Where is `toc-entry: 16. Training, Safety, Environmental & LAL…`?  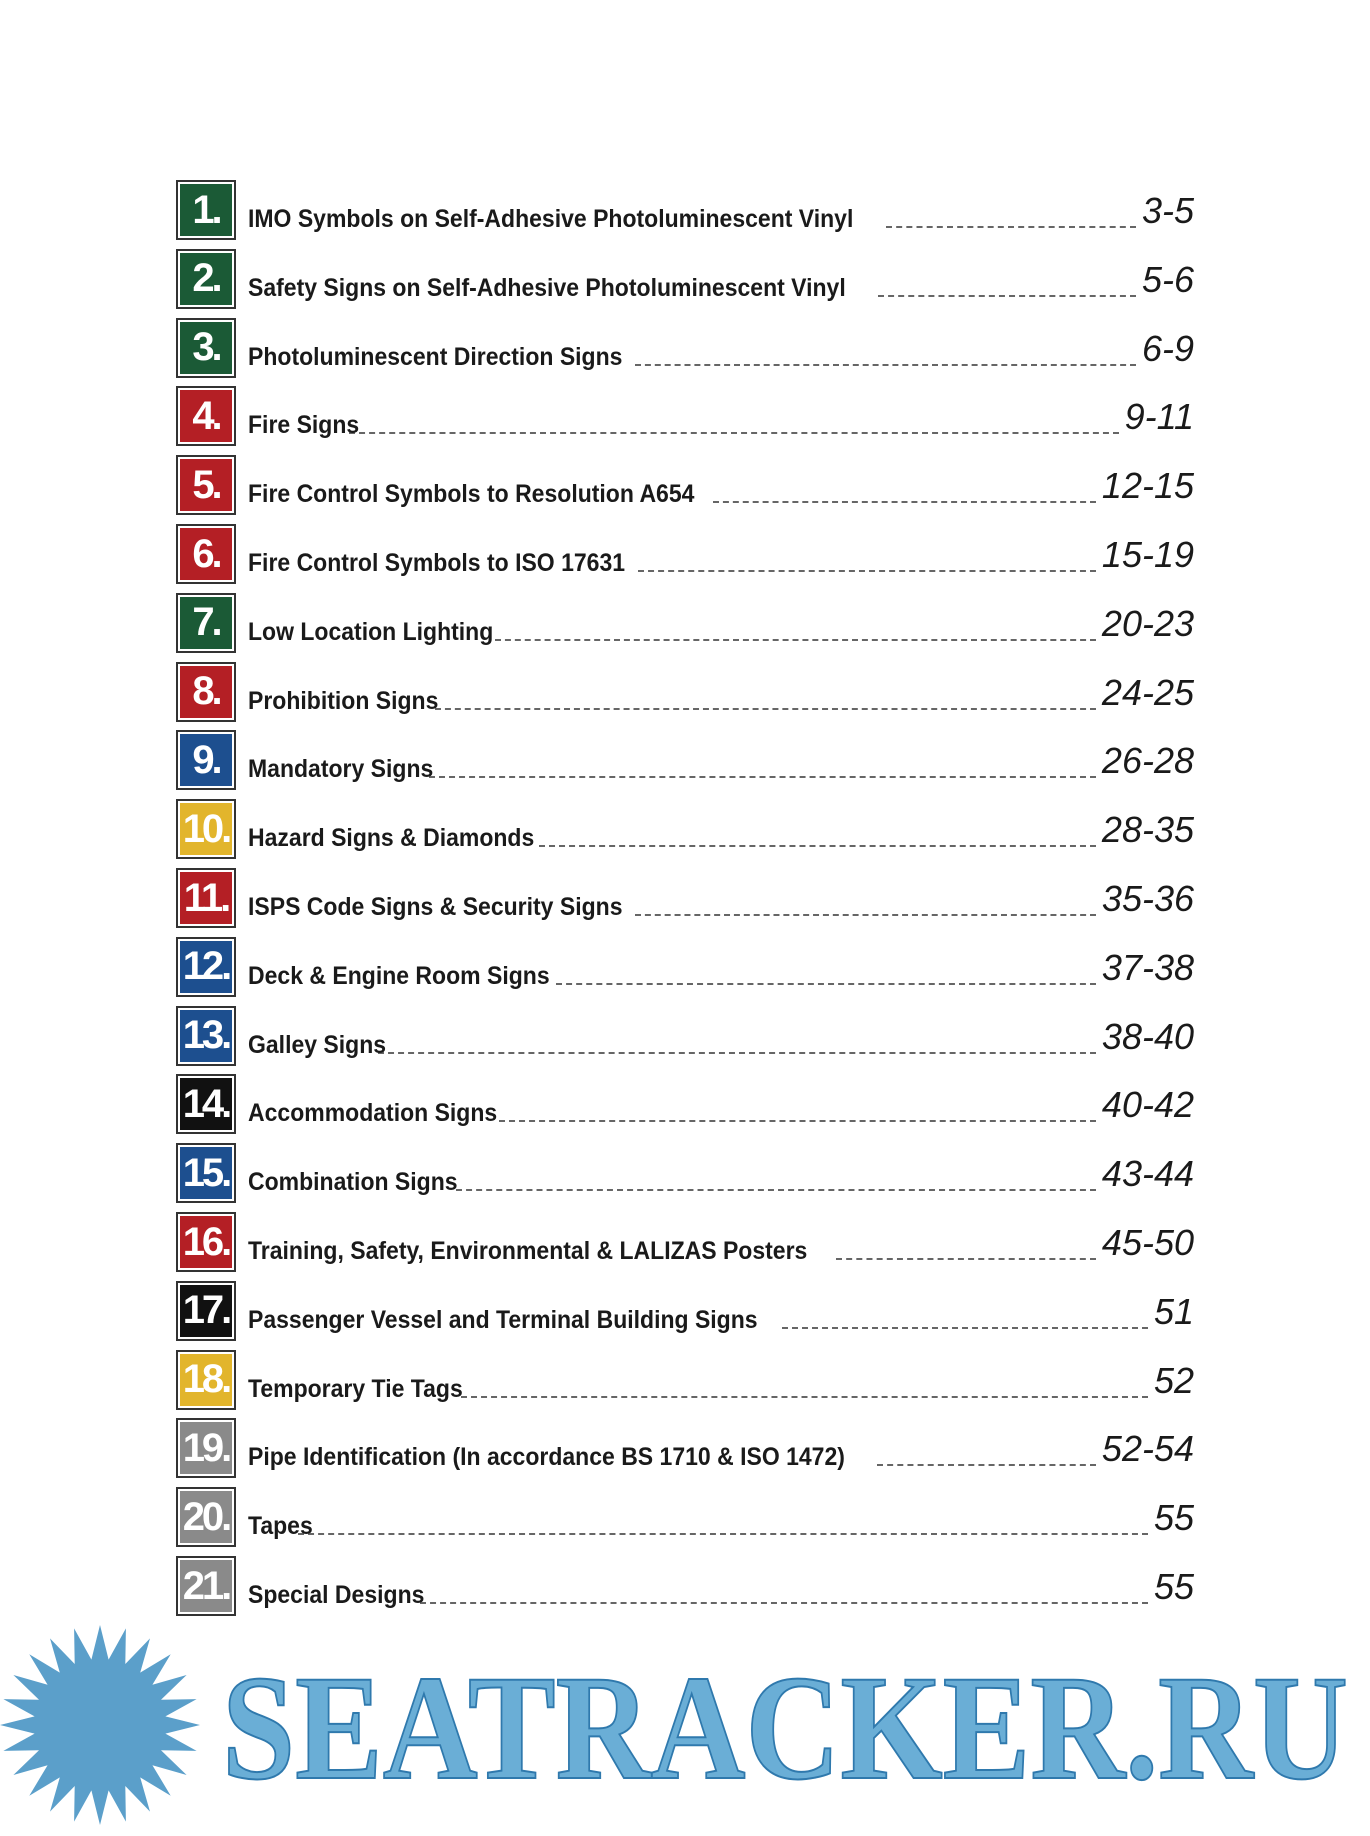 toc-entry: 16. Training, Safety, Environmental & LAL… is located at coordinates (685, 1241).